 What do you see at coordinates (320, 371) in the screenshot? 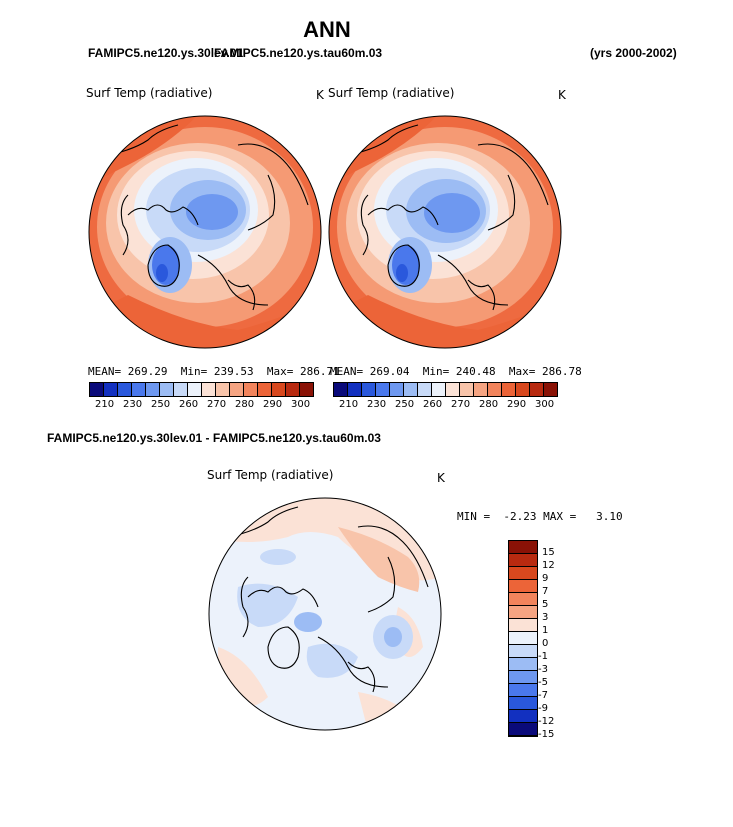
I see `panel1-max: 286.71` at bounding box center [320, 371].